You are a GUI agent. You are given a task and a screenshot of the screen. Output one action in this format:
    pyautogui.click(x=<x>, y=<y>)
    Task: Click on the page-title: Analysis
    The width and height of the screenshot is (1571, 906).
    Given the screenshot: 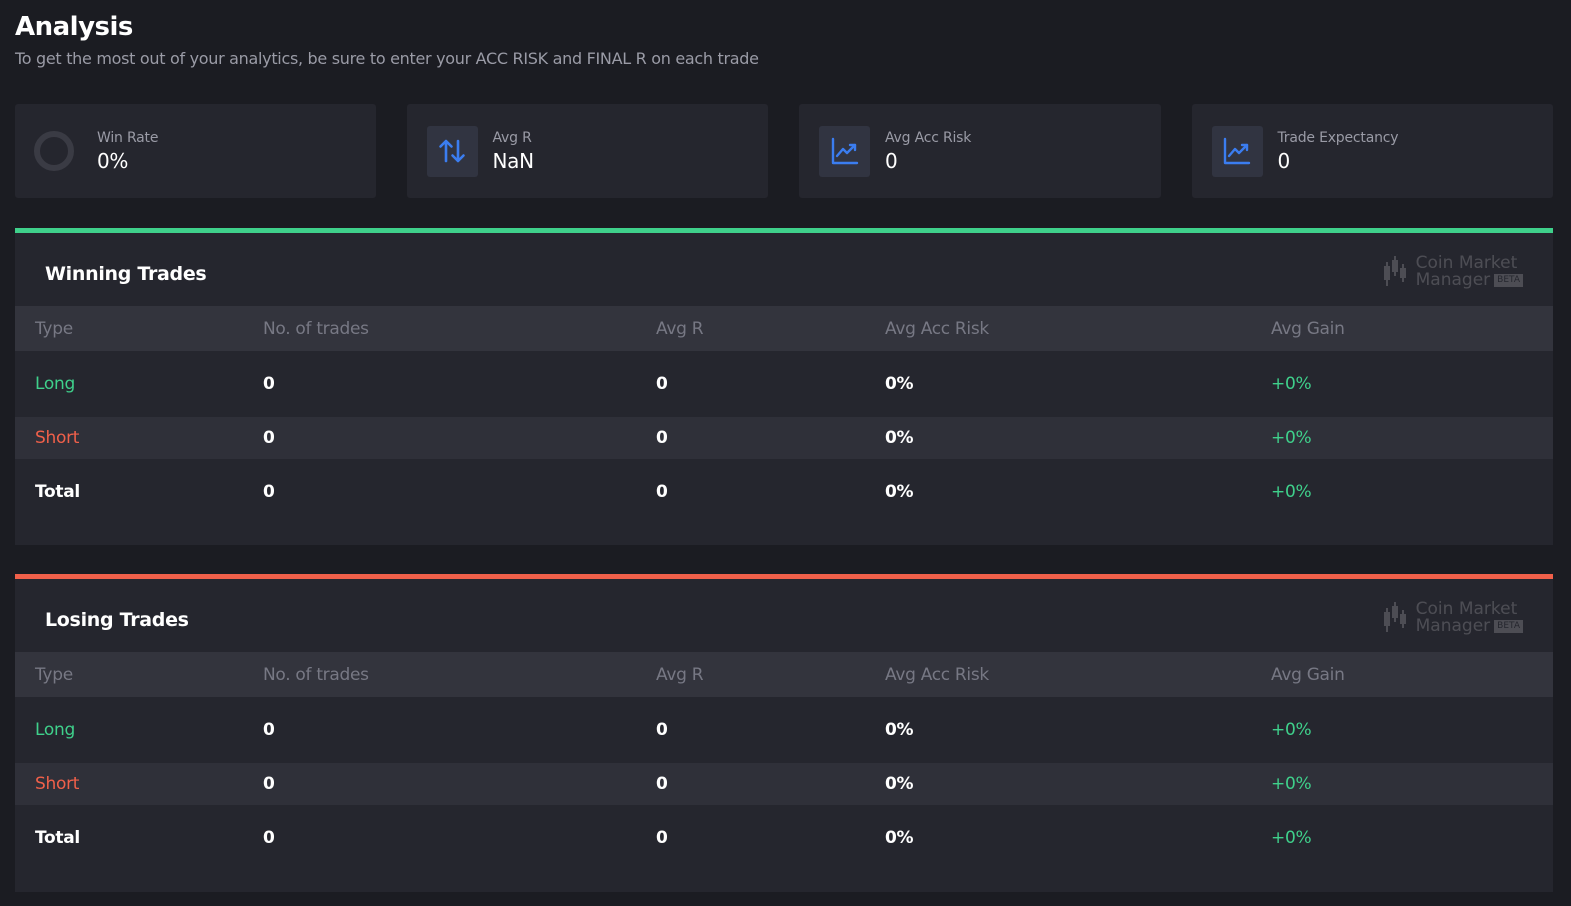 What is the action you would take?
    pyautogui.click(x=74, y=27)
    